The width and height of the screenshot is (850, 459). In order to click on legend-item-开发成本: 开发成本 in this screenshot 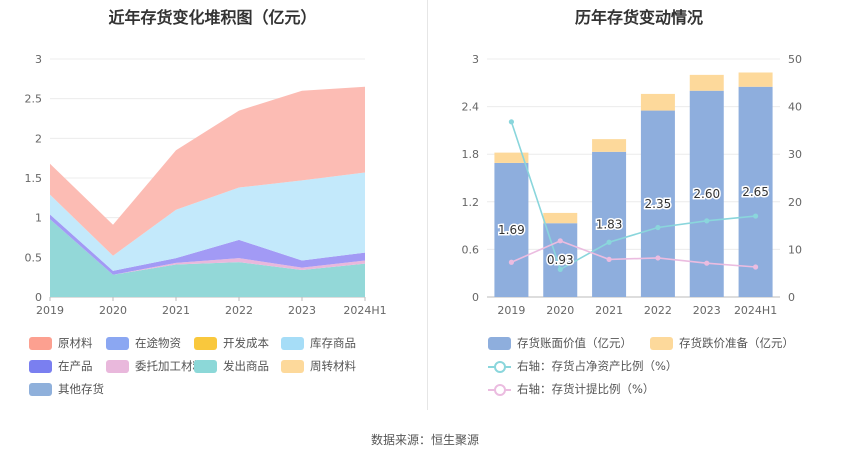, I will do `click(231, 343)`.